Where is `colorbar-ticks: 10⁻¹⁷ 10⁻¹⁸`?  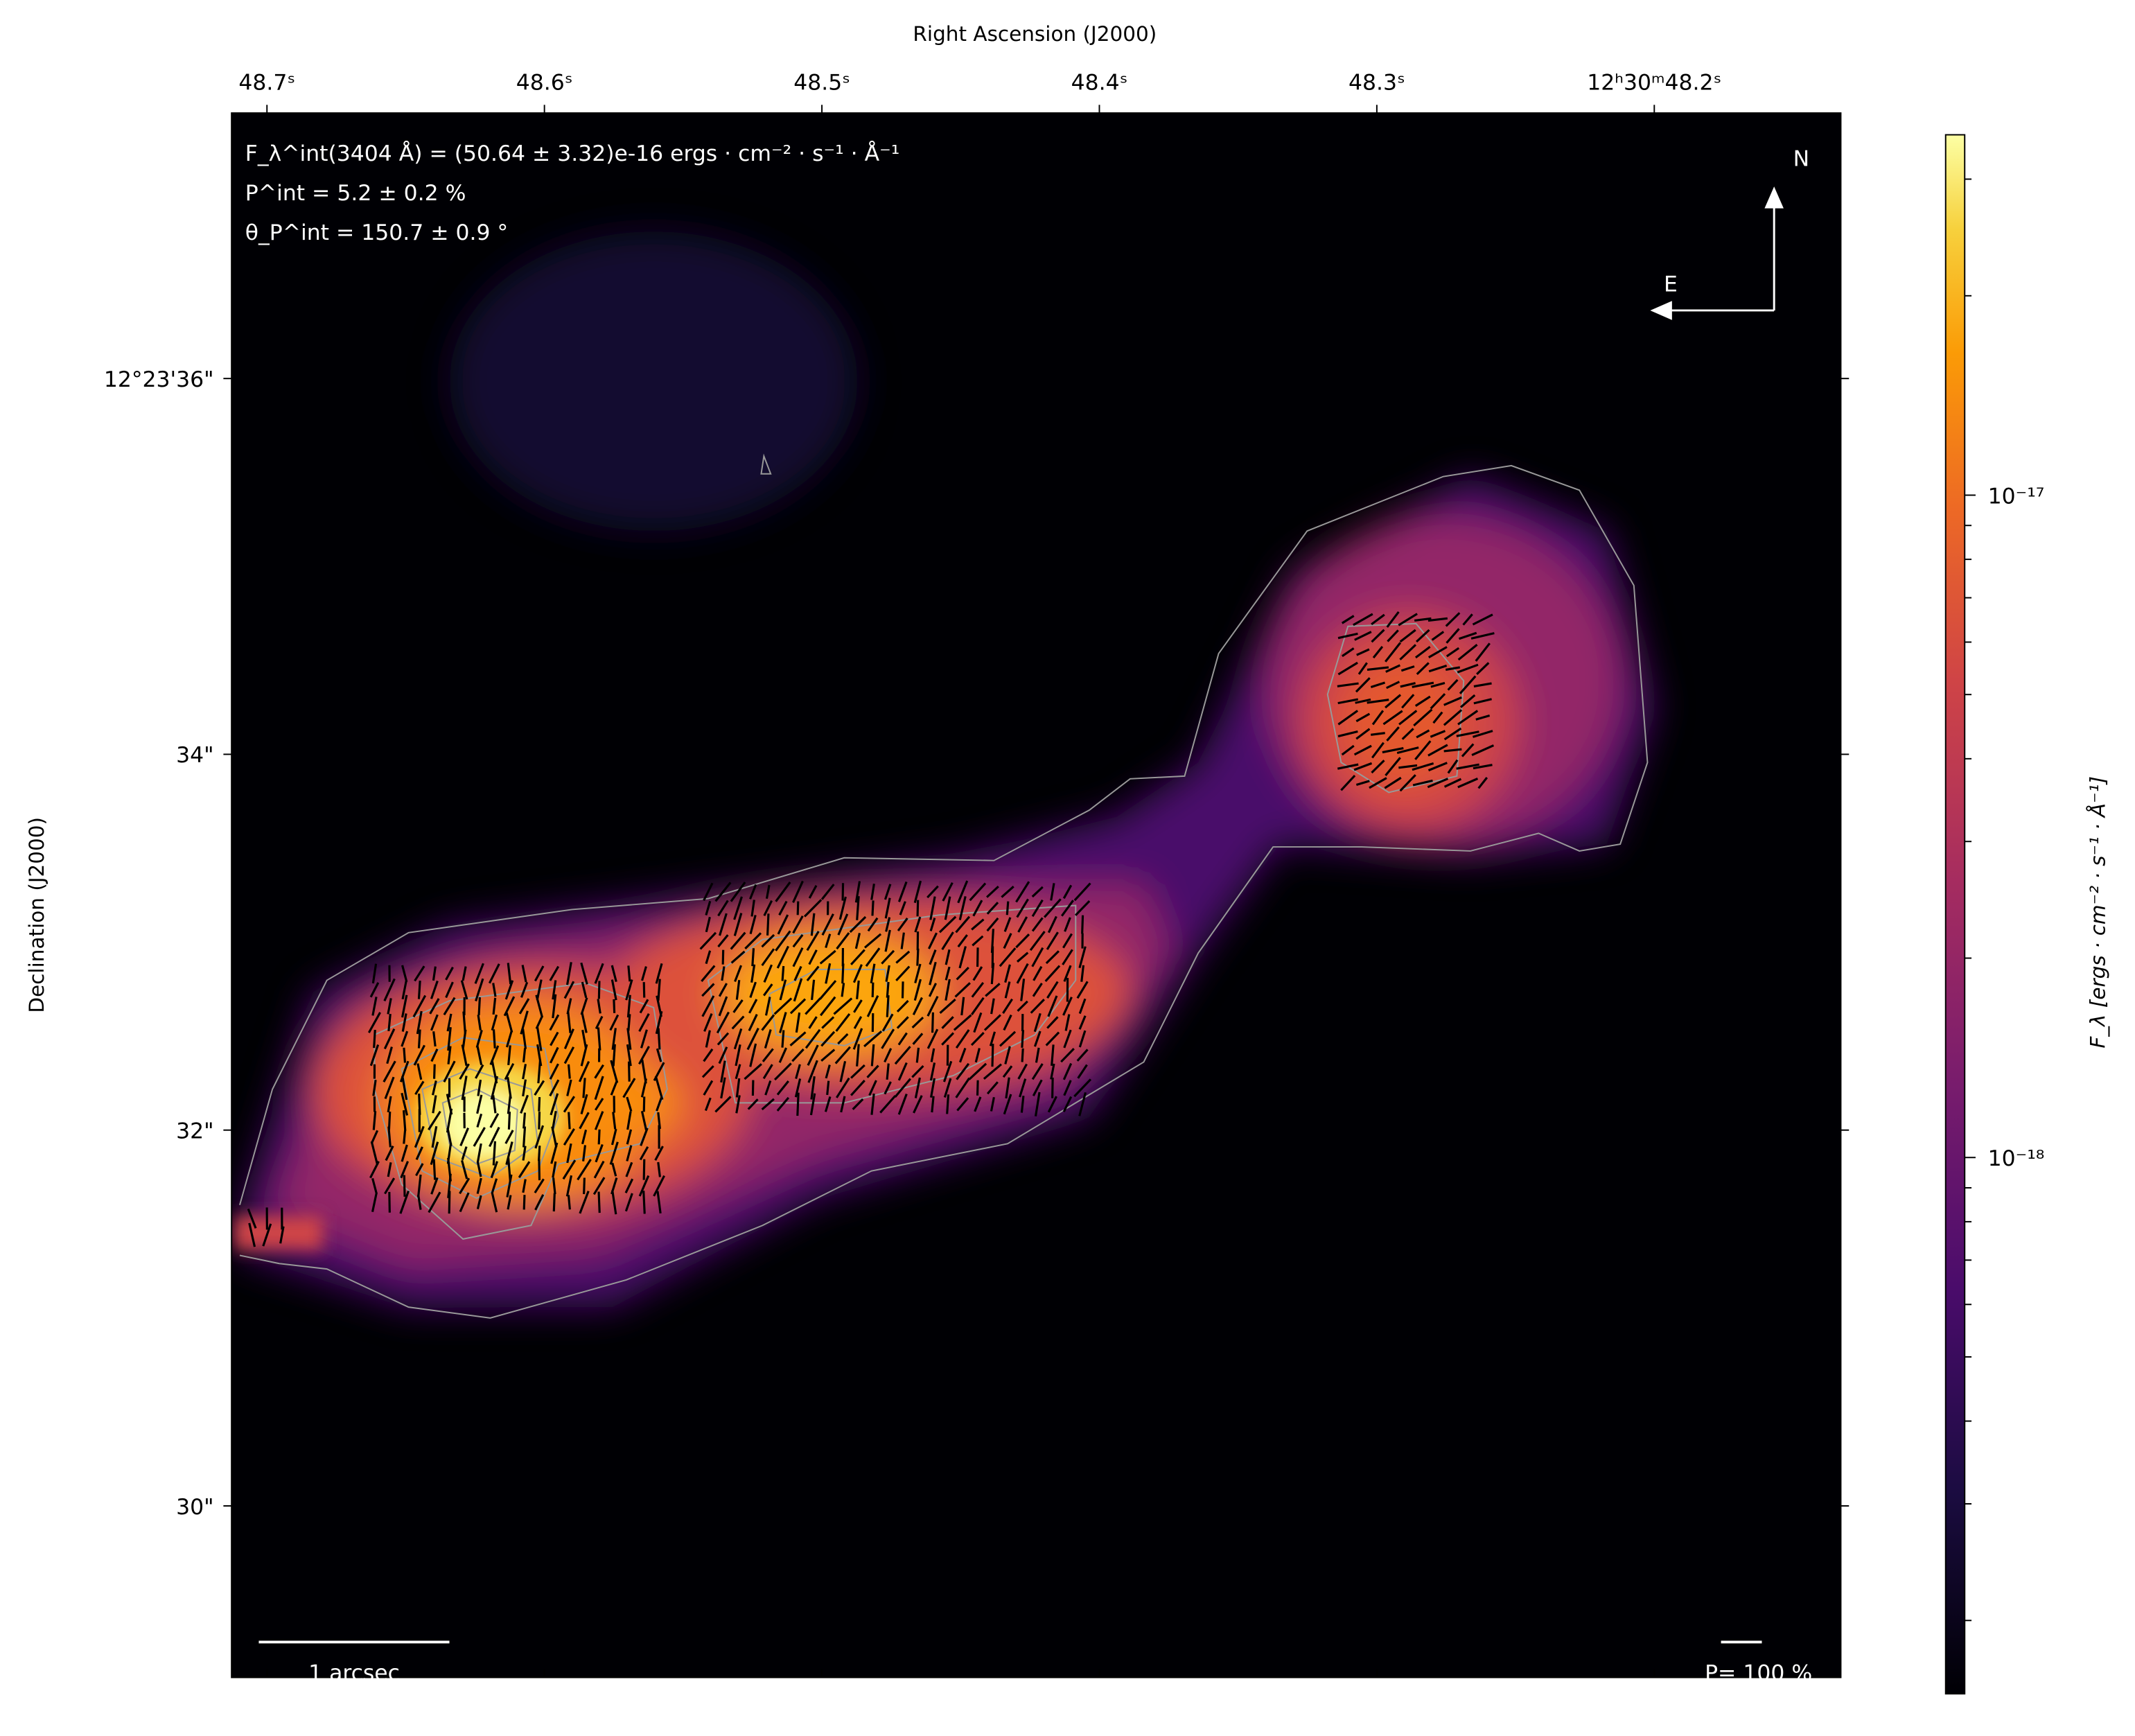
colorbar-ticks: 10⁻¹⁷ 10⁻¹⁸ is located at coordinates (2005, 900).